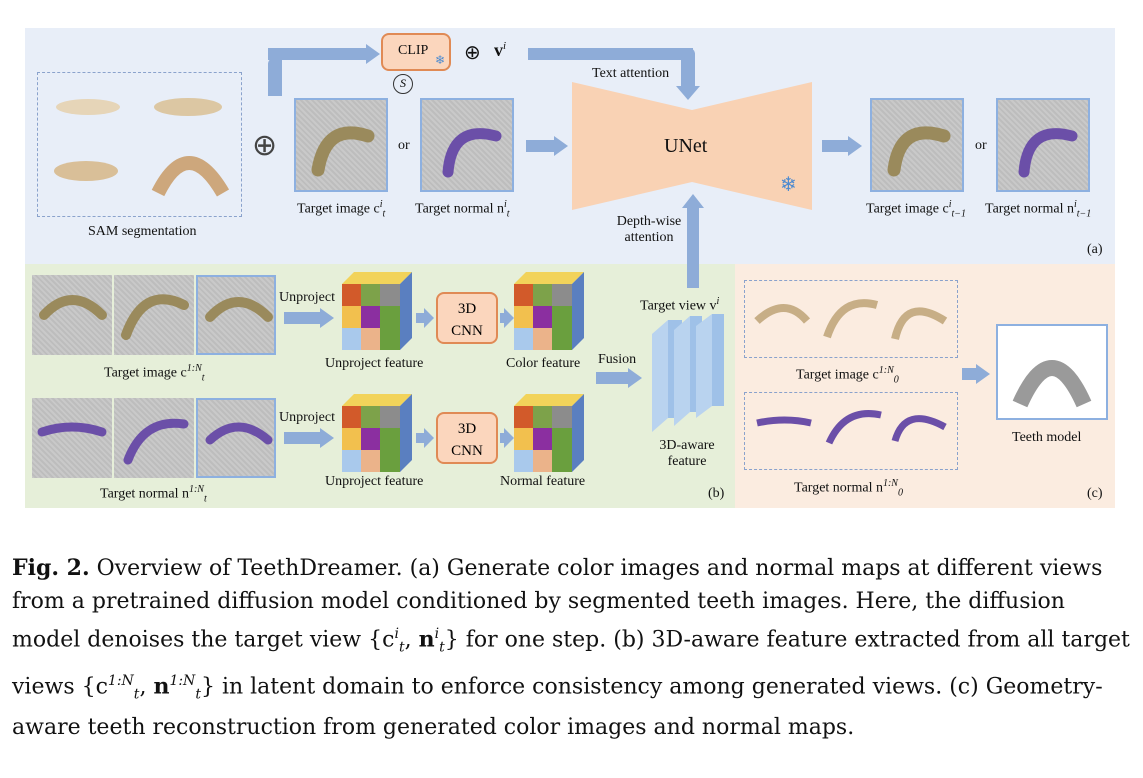  What do you see at coordinates (307, 297) in the screenshot?
I see `unproject-label-1: Unproject` at bounding box center [307, 297].